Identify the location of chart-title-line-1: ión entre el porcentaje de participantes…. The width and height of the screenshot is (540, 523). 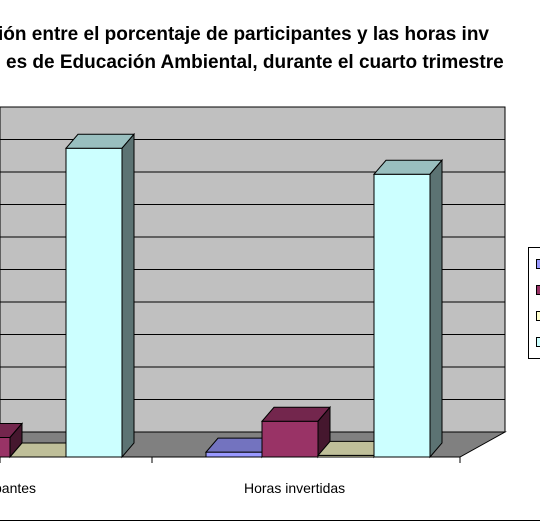
(244, 34).